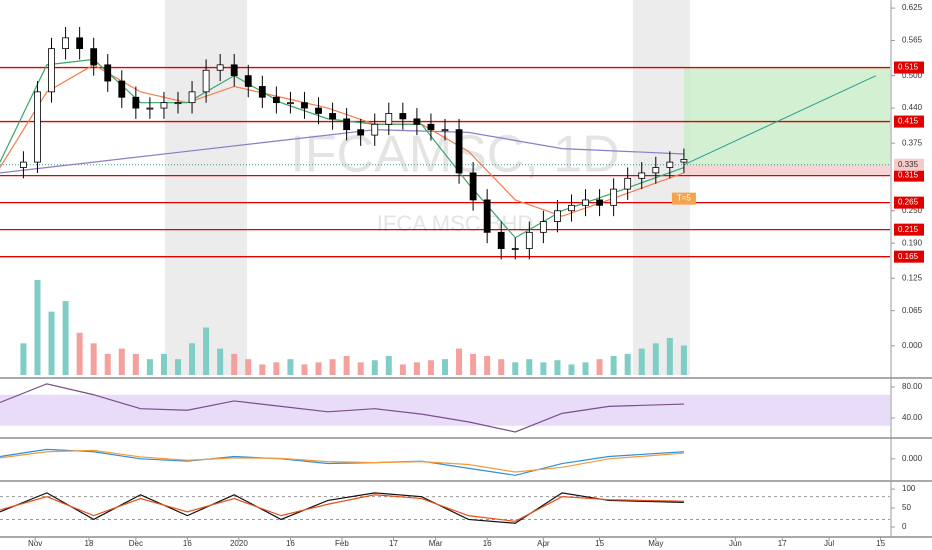  I want to click on level-label: 0.415, so click(908, 121).